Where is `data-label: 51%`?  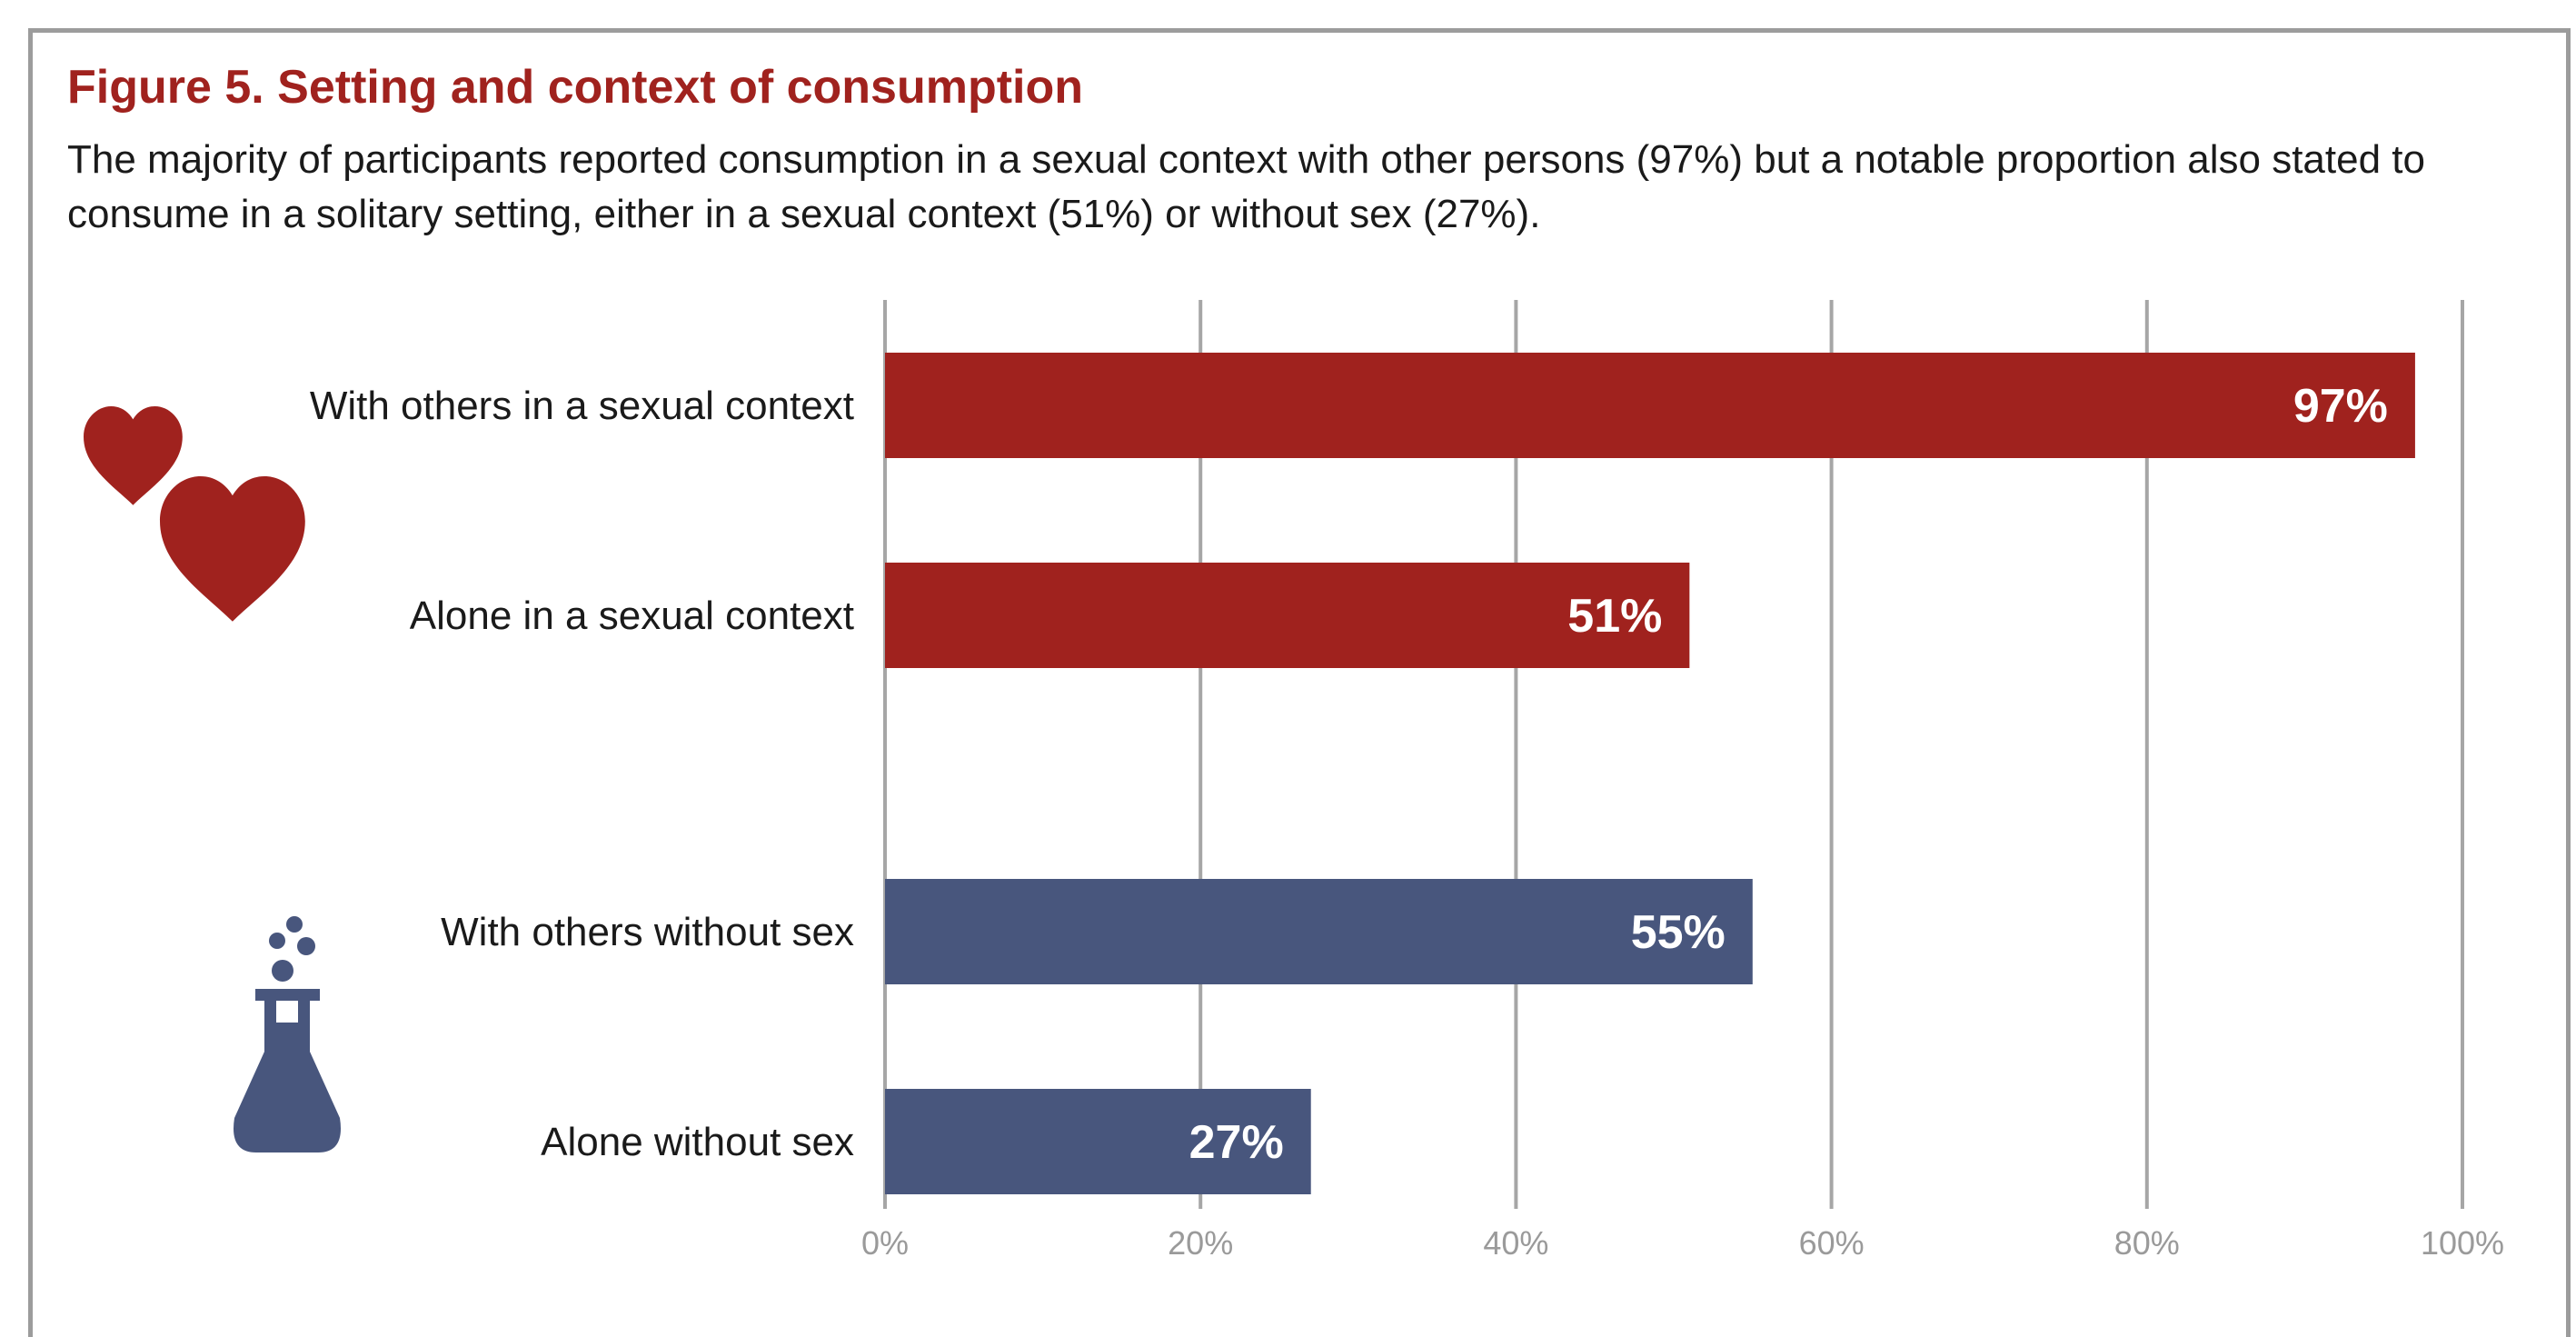
data-label: 51% is located at coordinates (1614, 616).